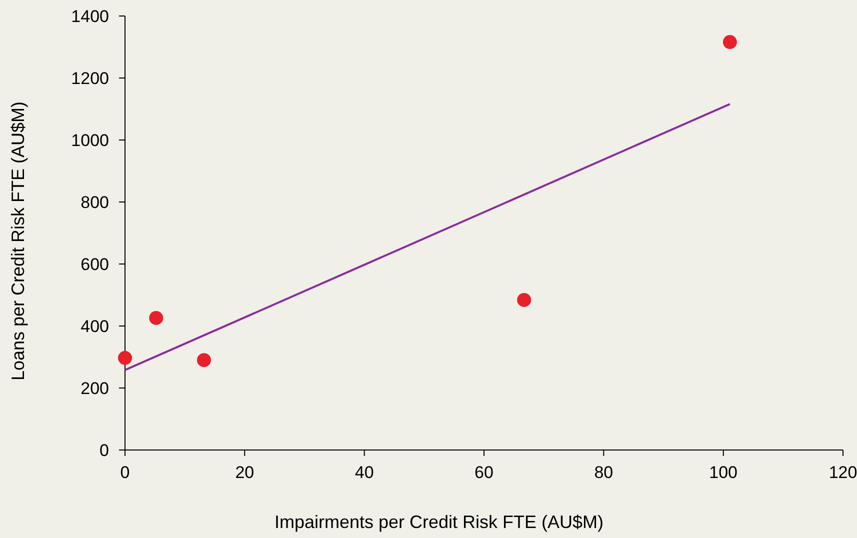 The image size is (857, 538). I want to click on x-tick-label: 80, so click(604, 472).